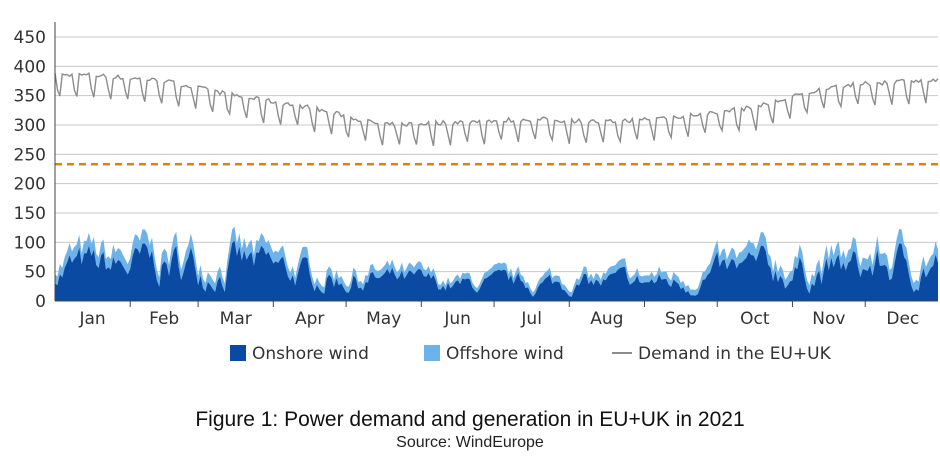 This screenshot has height=471, width=940. I want to click on legend-swatch-offshore-wind, so click(432, 353).